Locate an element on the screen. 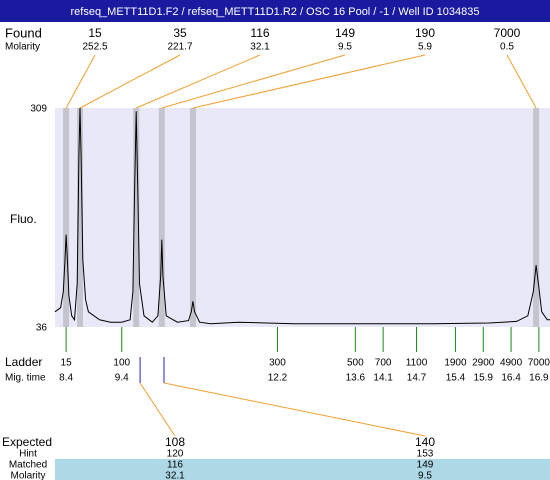 The image size is (550, 480). molarity-row-bg is located at coordinates (302, 475).